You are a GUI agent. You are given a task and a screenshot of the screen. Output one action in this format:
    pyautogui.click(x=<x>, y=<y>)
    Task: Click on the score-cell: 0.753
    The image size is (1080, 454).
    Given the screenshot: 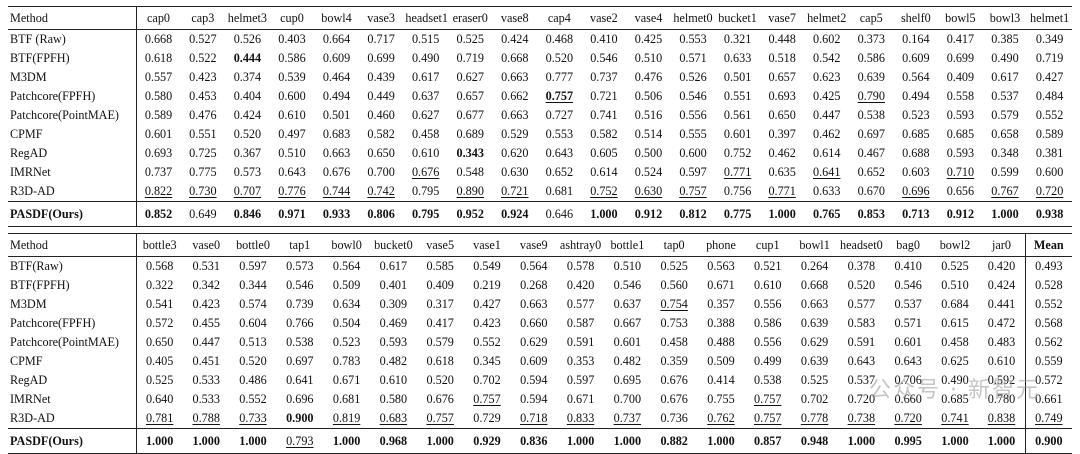 What is the action you would take?
    pyautogui.click(x=674, y=323)
    